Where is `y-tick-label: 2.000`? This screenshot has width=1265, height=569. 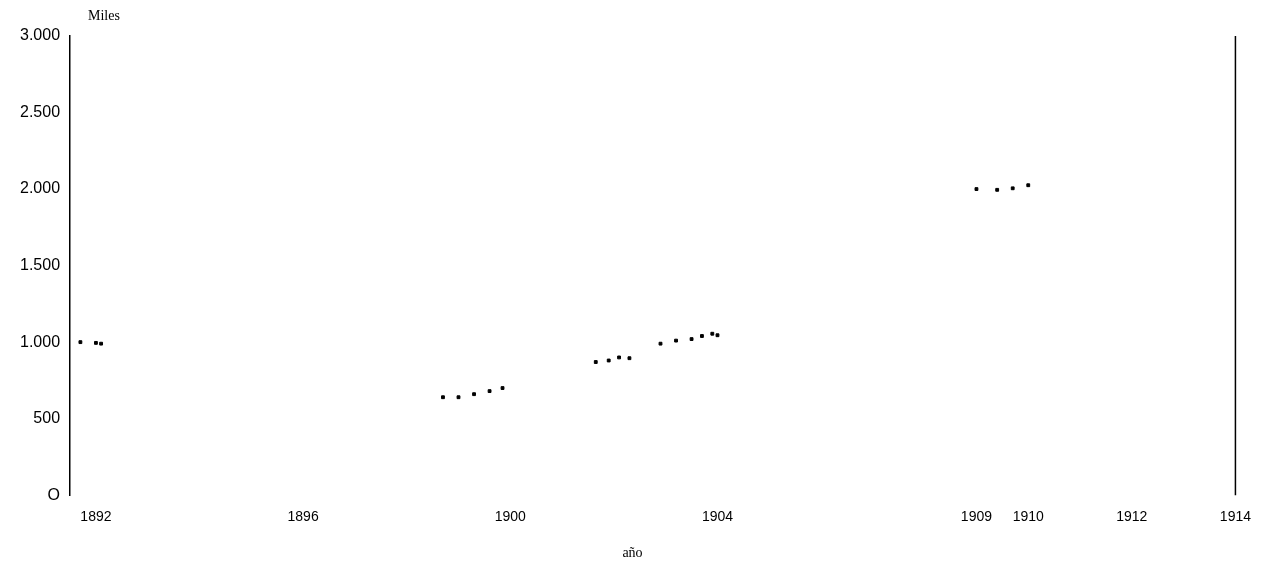
y-tick-label: 2.000 is located at coordinates (40, 188).